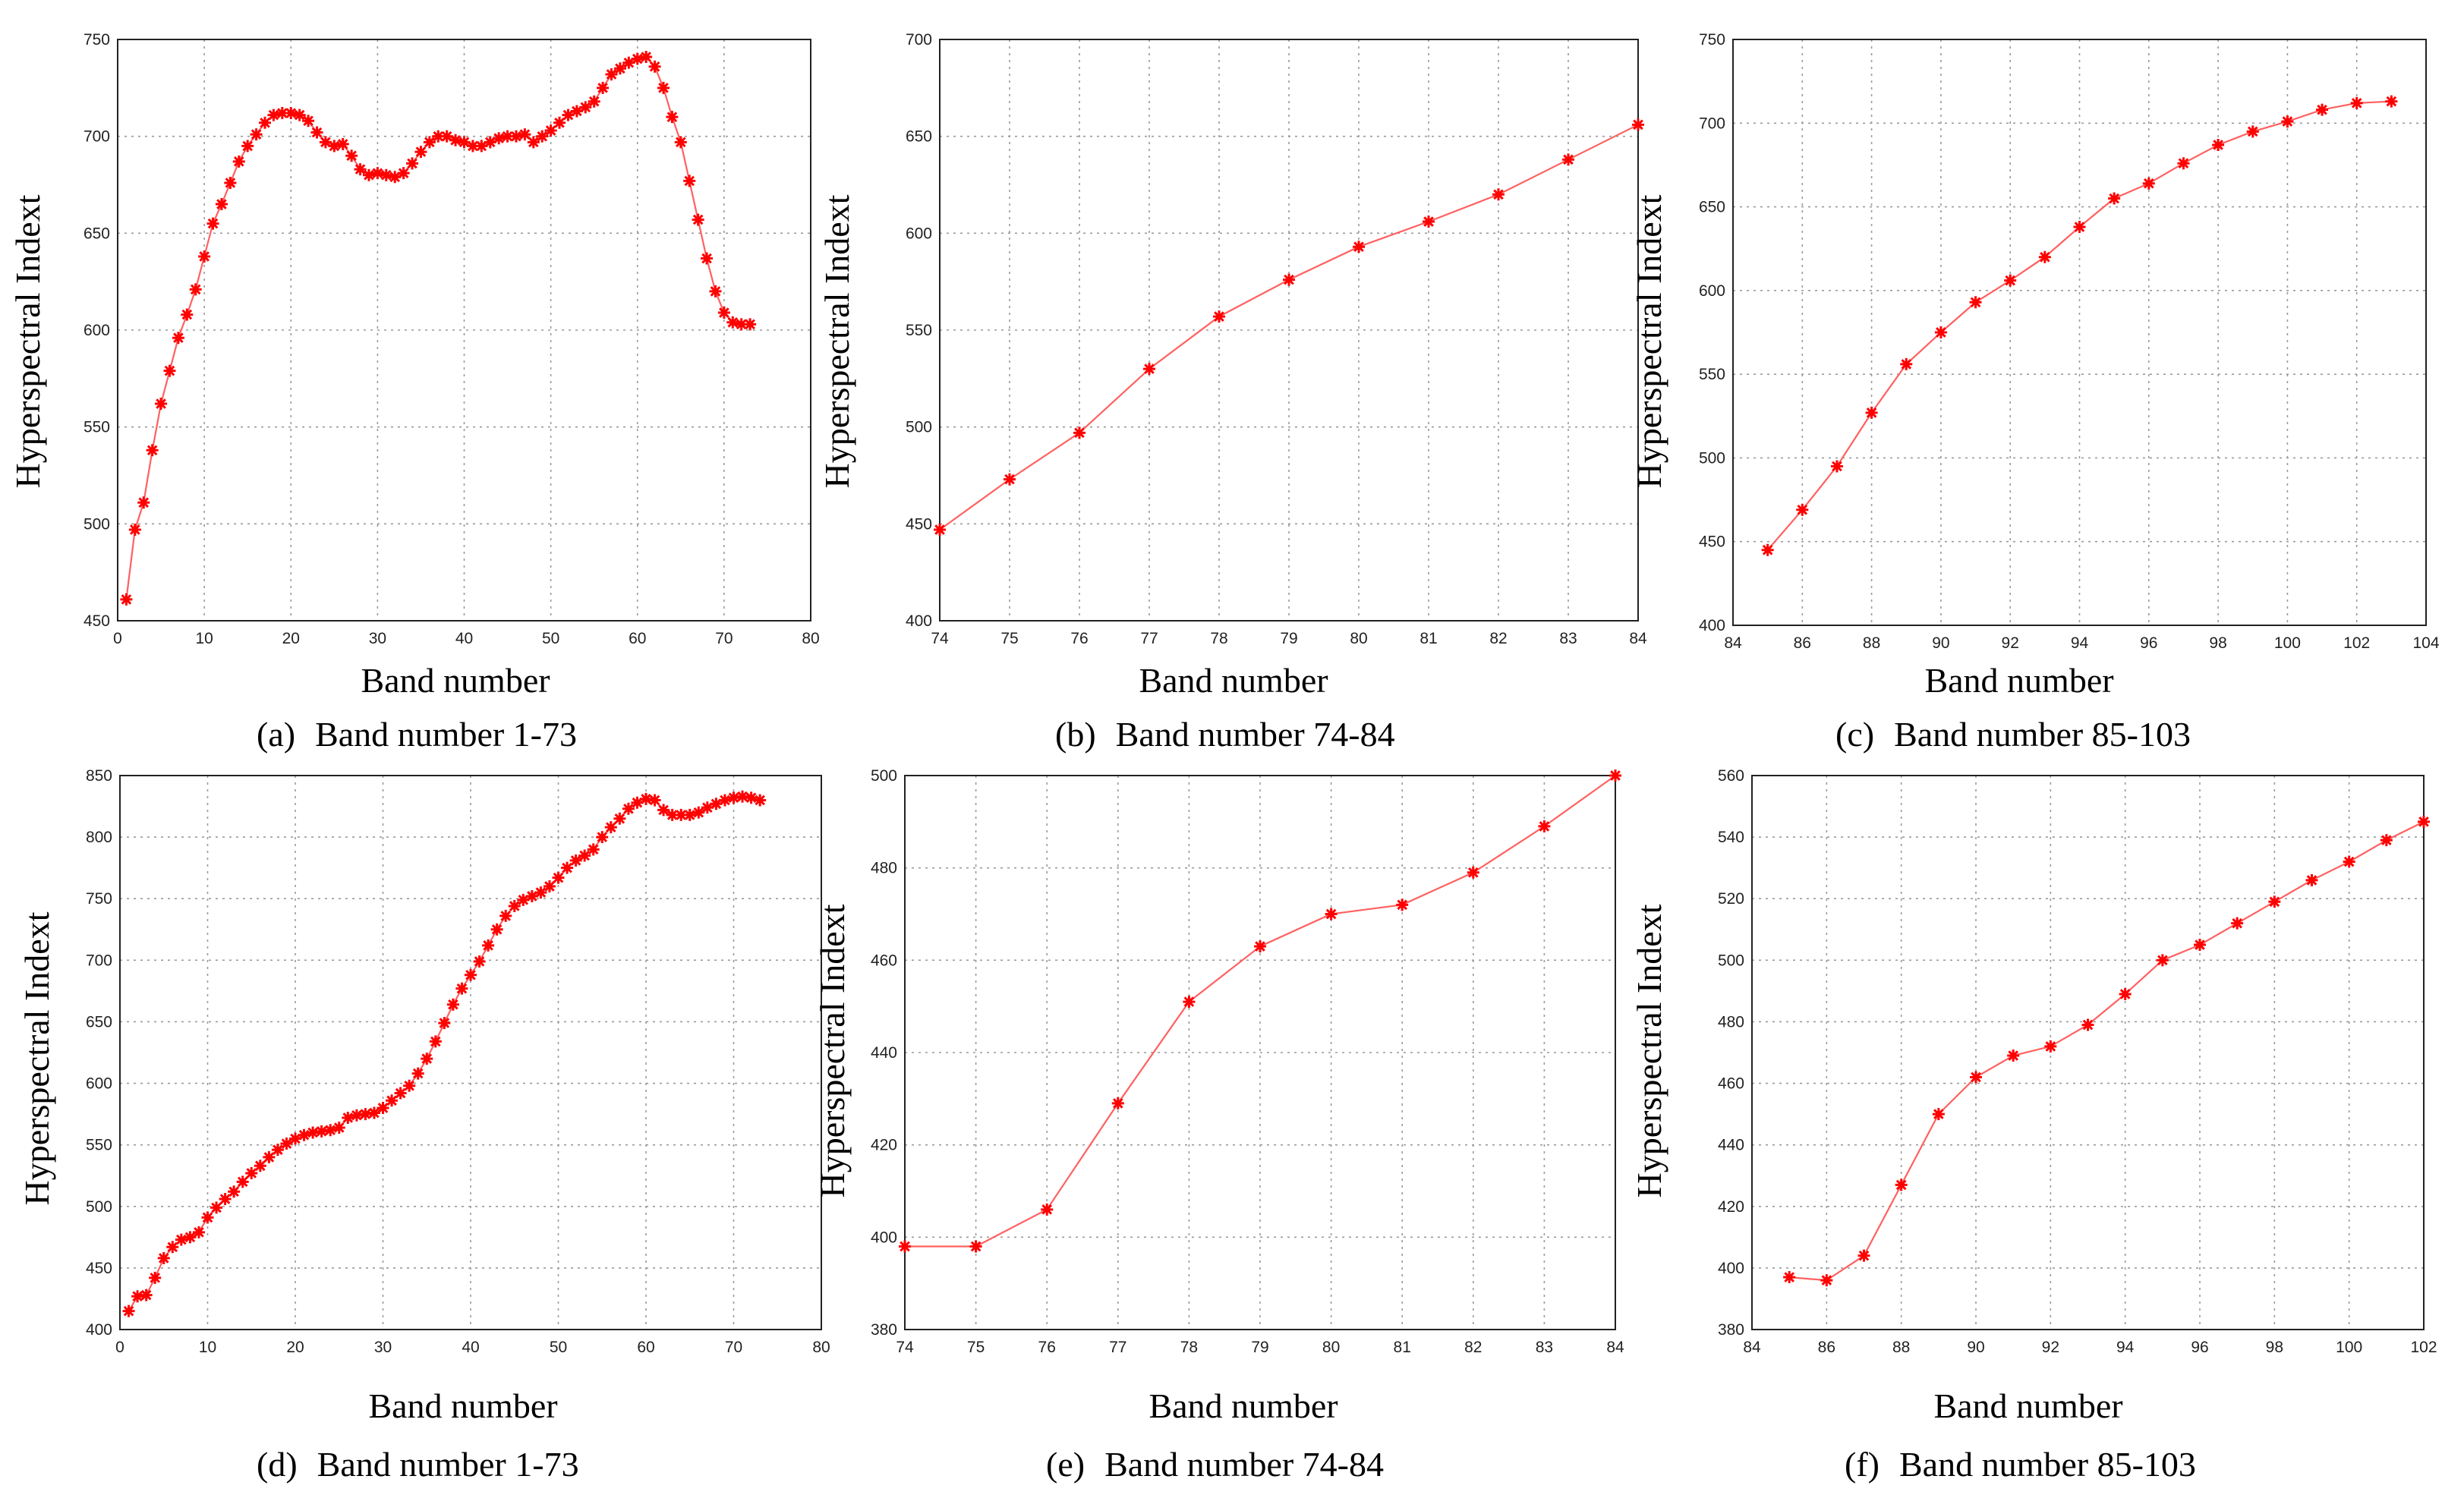 The width and height of the screenshot is (2464, 1498). I want to click on x-tick-label: 92, so click(2011, 643).